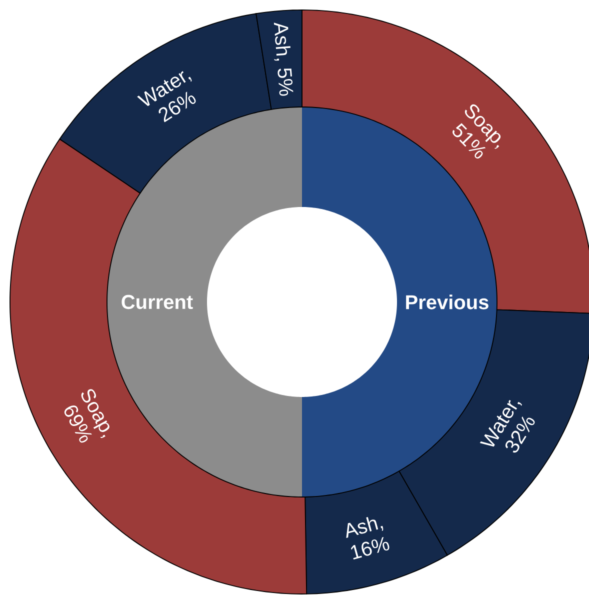 This screenshot has height=597, width=589. Describe the element at coordinates (87, 416) in the screenshot. I see `data-label: Soap, 69%` at that location.